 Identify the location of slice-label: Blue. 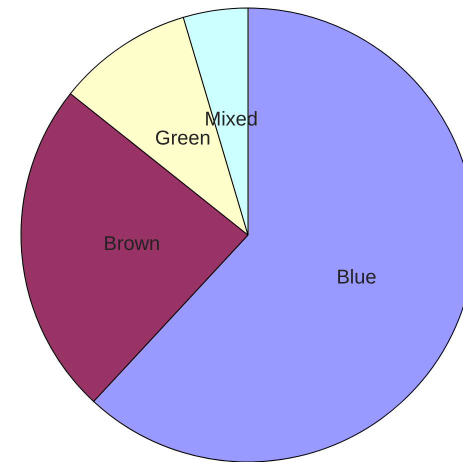
(356, 277).